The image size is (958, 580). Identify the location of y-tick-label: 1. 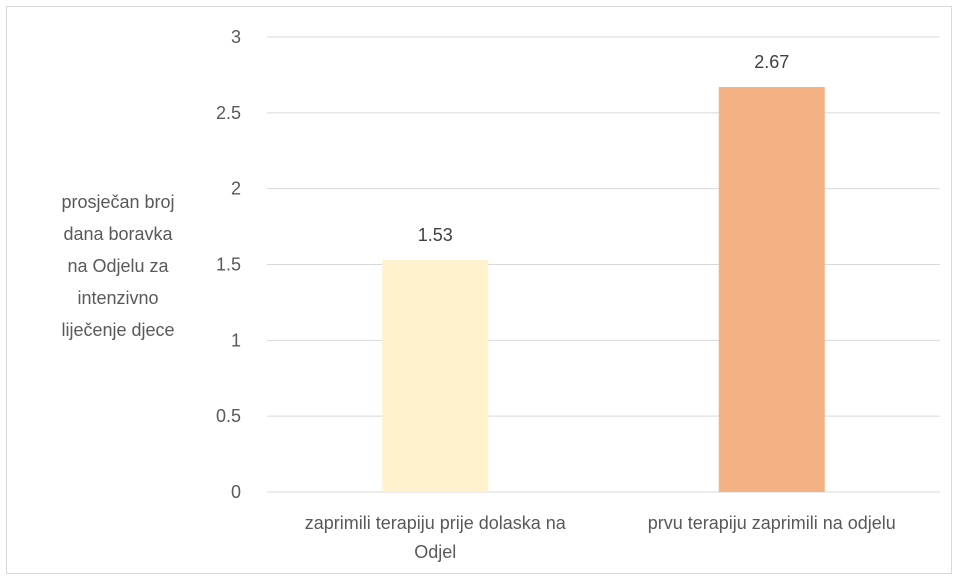
(236, 340).